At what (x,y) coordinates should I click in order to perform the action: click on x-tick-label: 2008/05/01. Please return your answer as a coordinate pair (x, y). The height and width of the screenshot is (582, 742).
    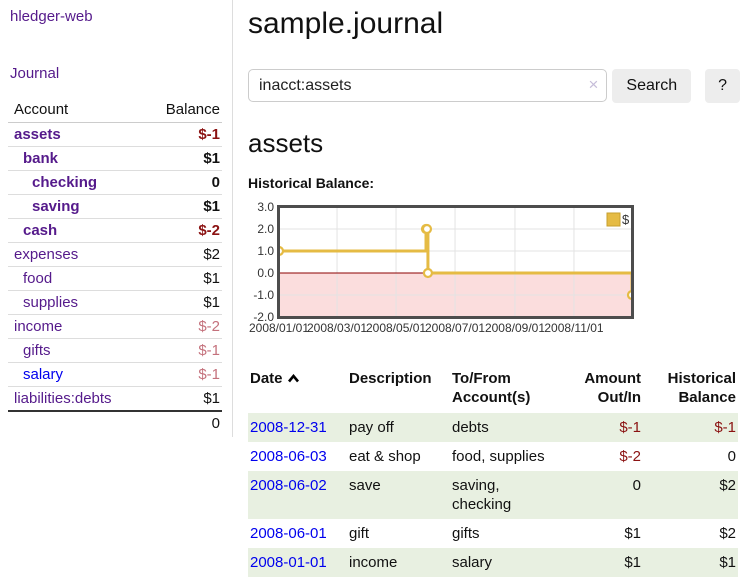
    Looking at the image, I should click on (396, 328).